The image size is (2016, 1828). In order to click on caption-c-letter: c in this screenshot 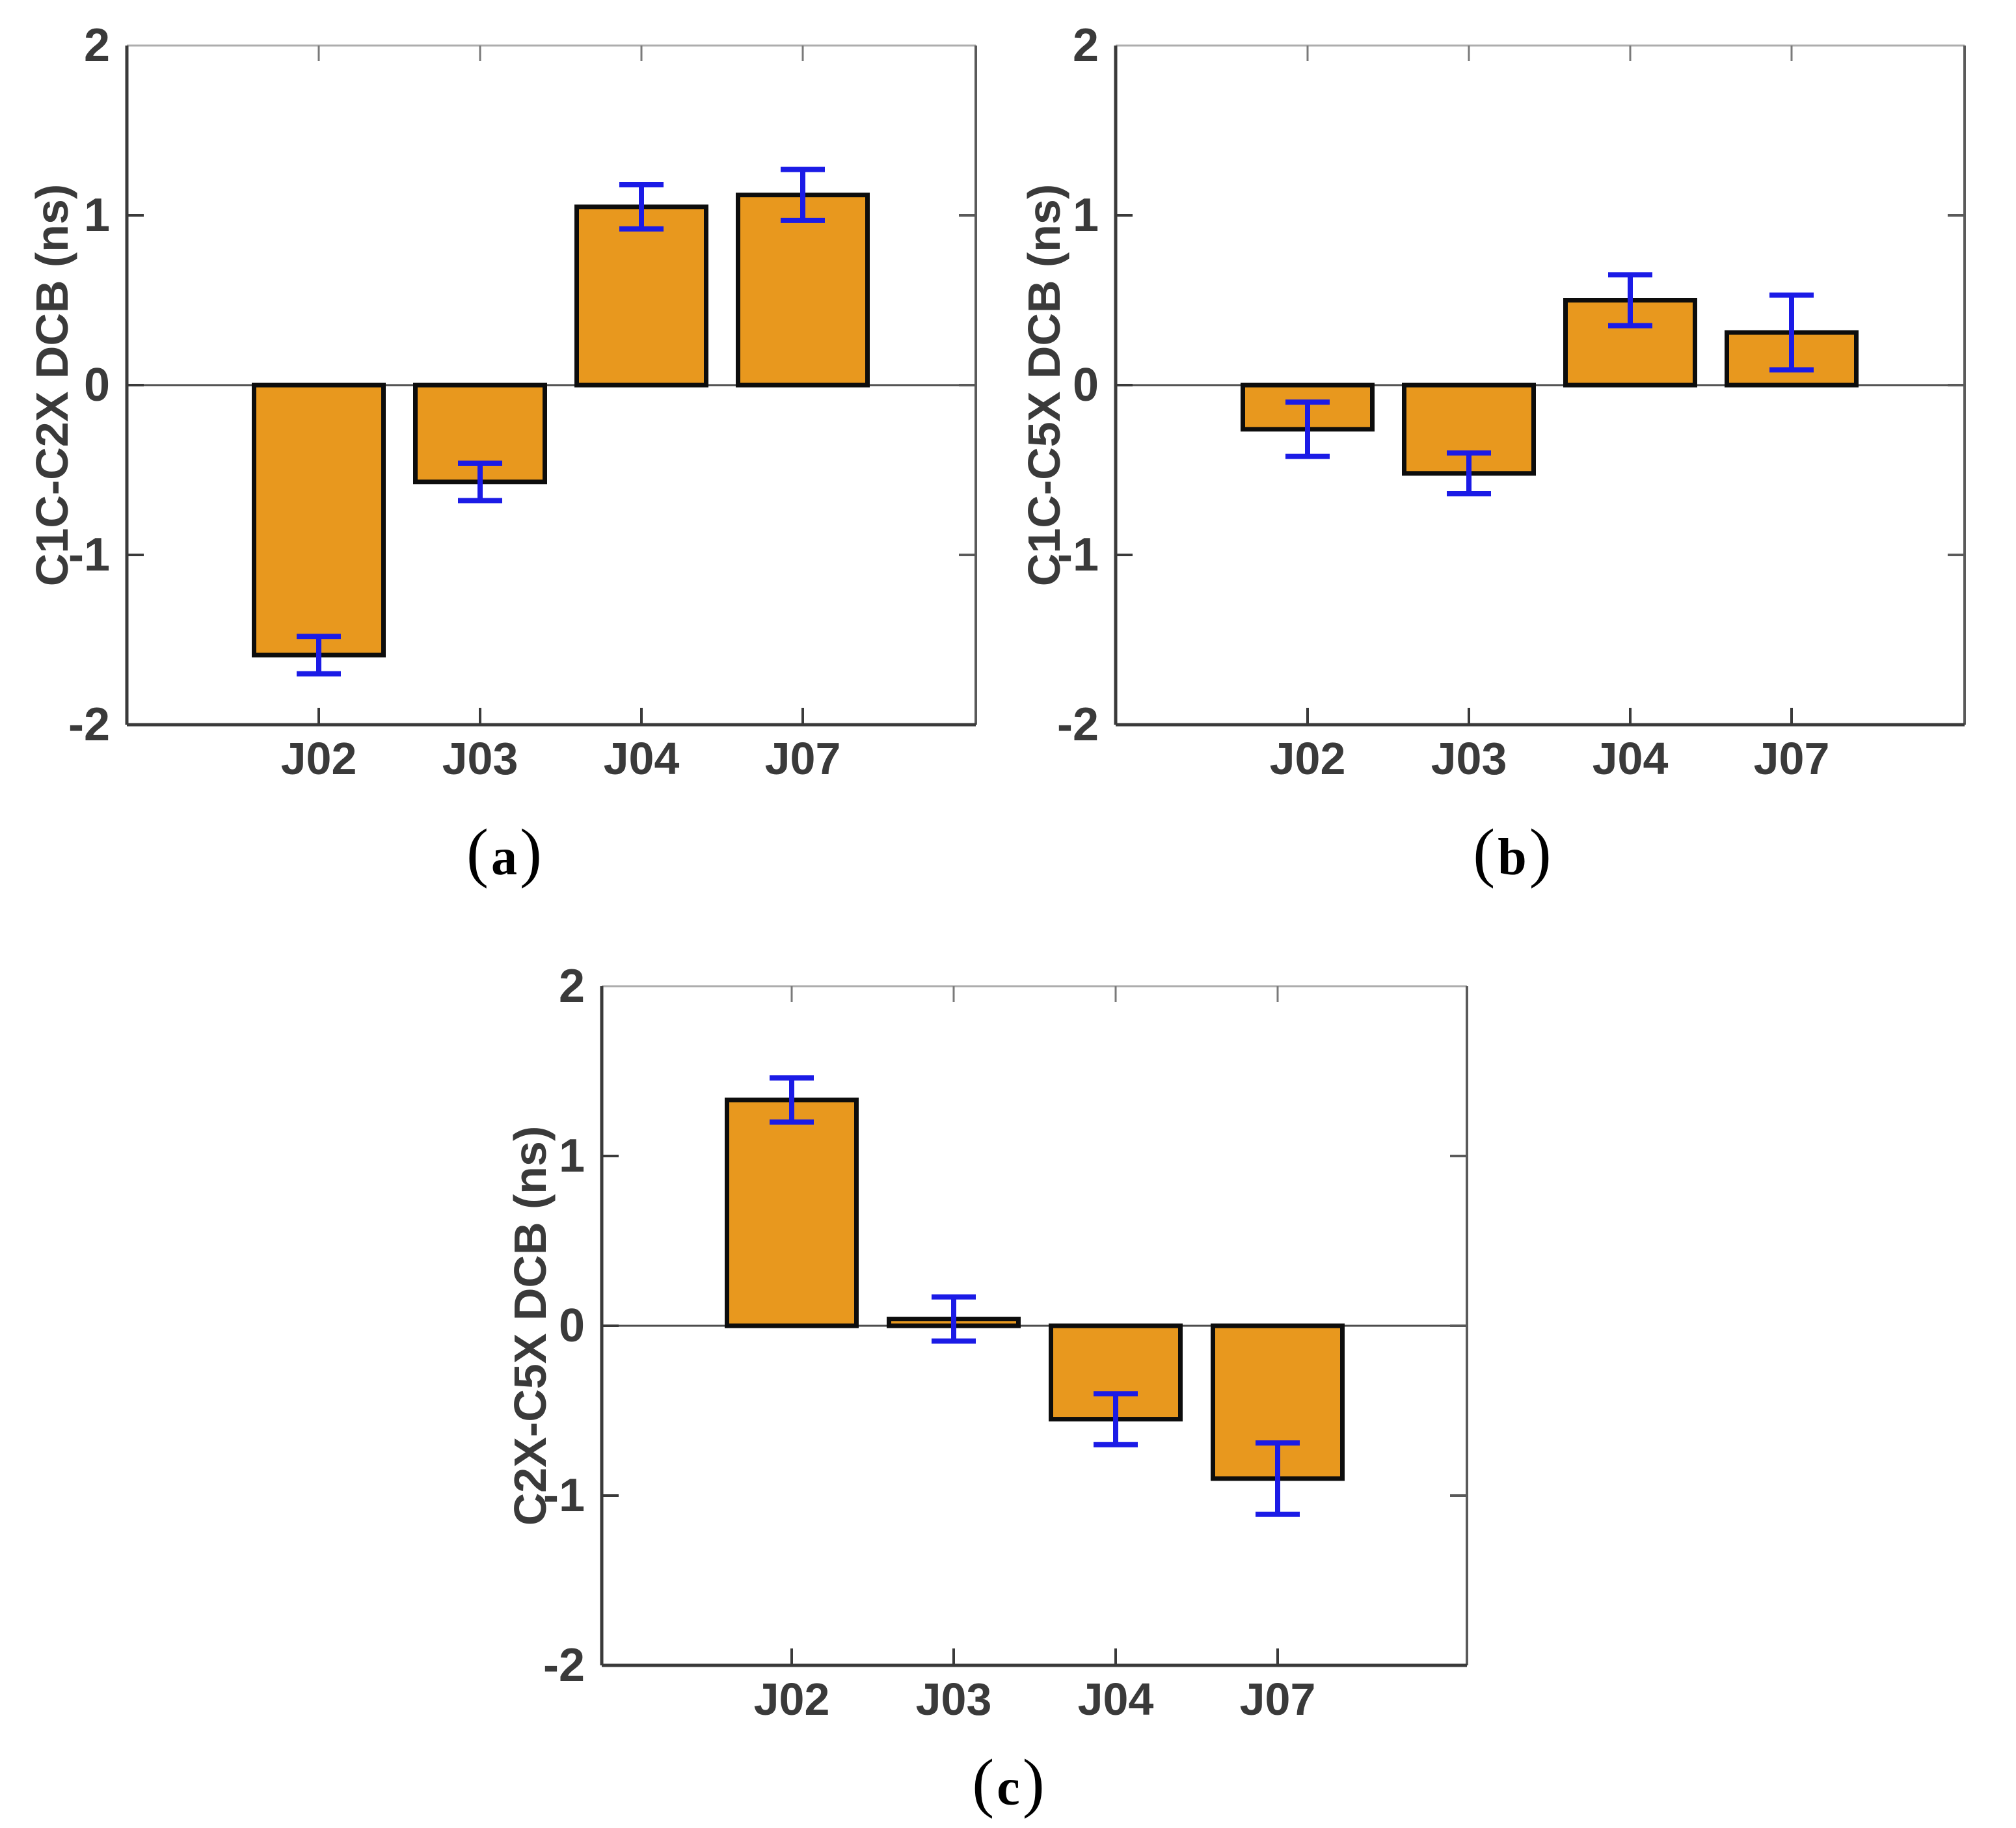, I will do `click(1008, 1787)`.